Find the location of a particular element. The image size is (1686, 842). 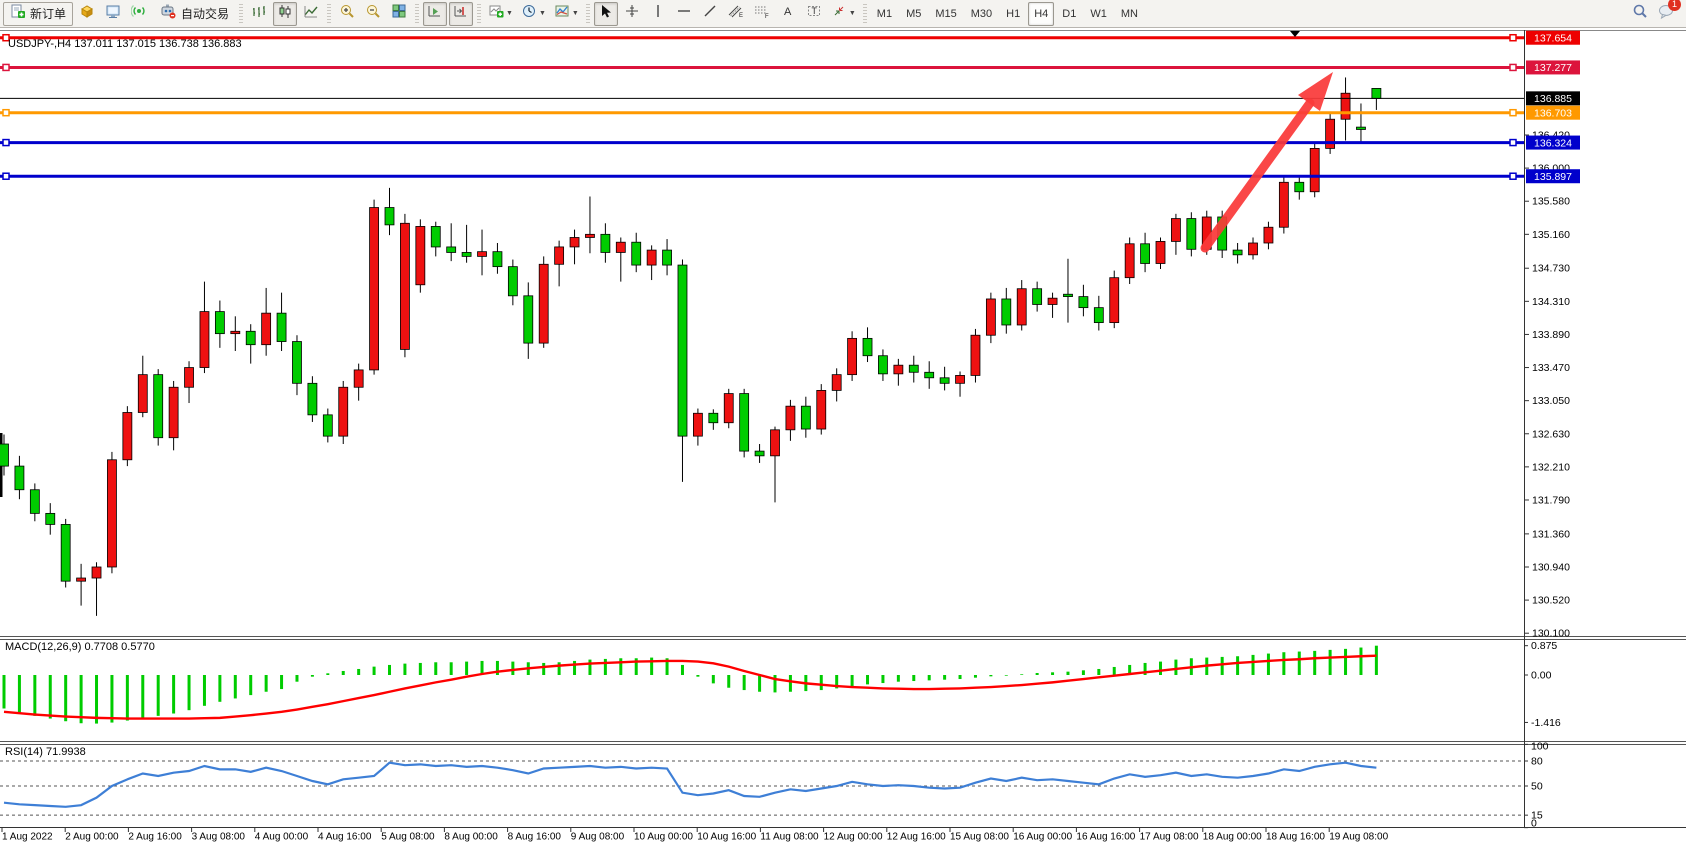

search-icon is located at coordinates (1640, 13).